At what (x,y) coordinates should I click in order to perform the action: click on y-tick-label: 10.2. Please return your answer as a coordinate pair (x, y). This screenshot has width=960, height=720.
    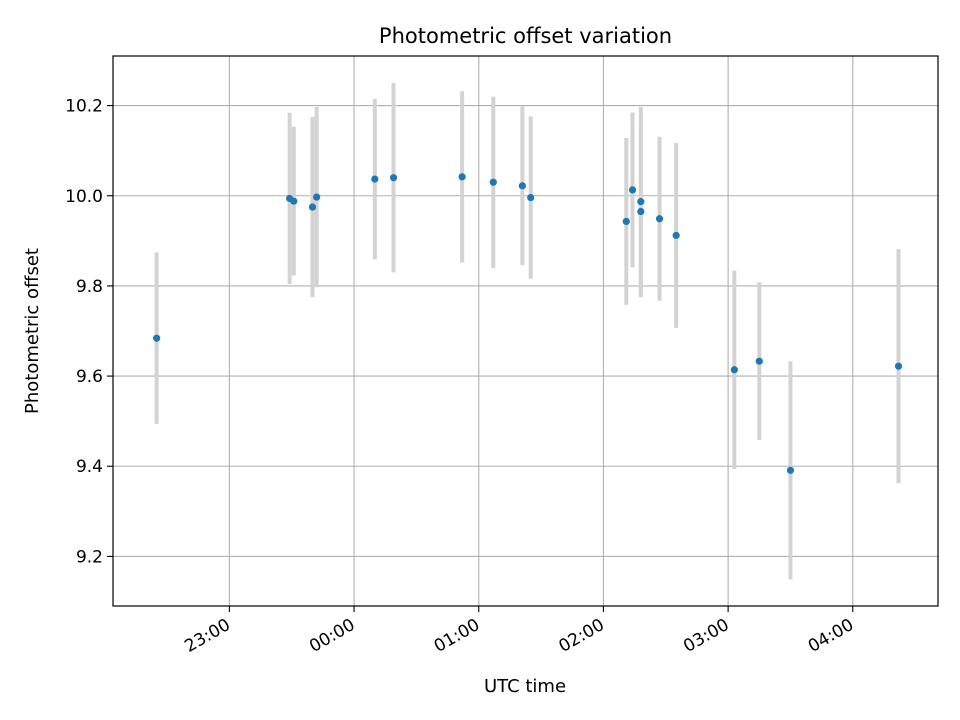
    Looking at the image, I should click on (84, 107).